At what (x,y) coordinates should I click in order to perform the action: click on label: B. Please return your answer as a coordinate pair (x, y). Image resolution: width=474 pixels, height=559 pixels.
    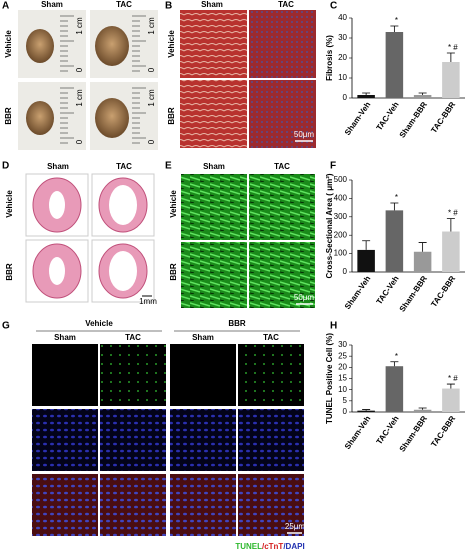
    Looking at the image, I should click on (168, 6).